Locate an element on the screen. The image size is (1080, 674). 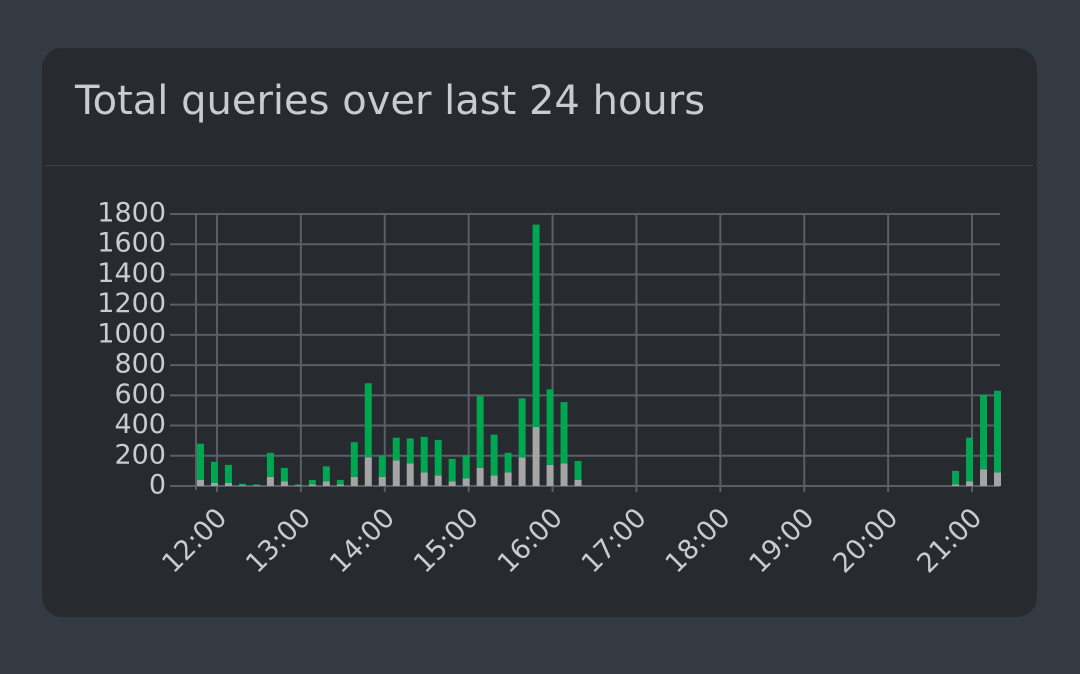
x-tick-label: 12:00 is located at coordinates (194, 540).